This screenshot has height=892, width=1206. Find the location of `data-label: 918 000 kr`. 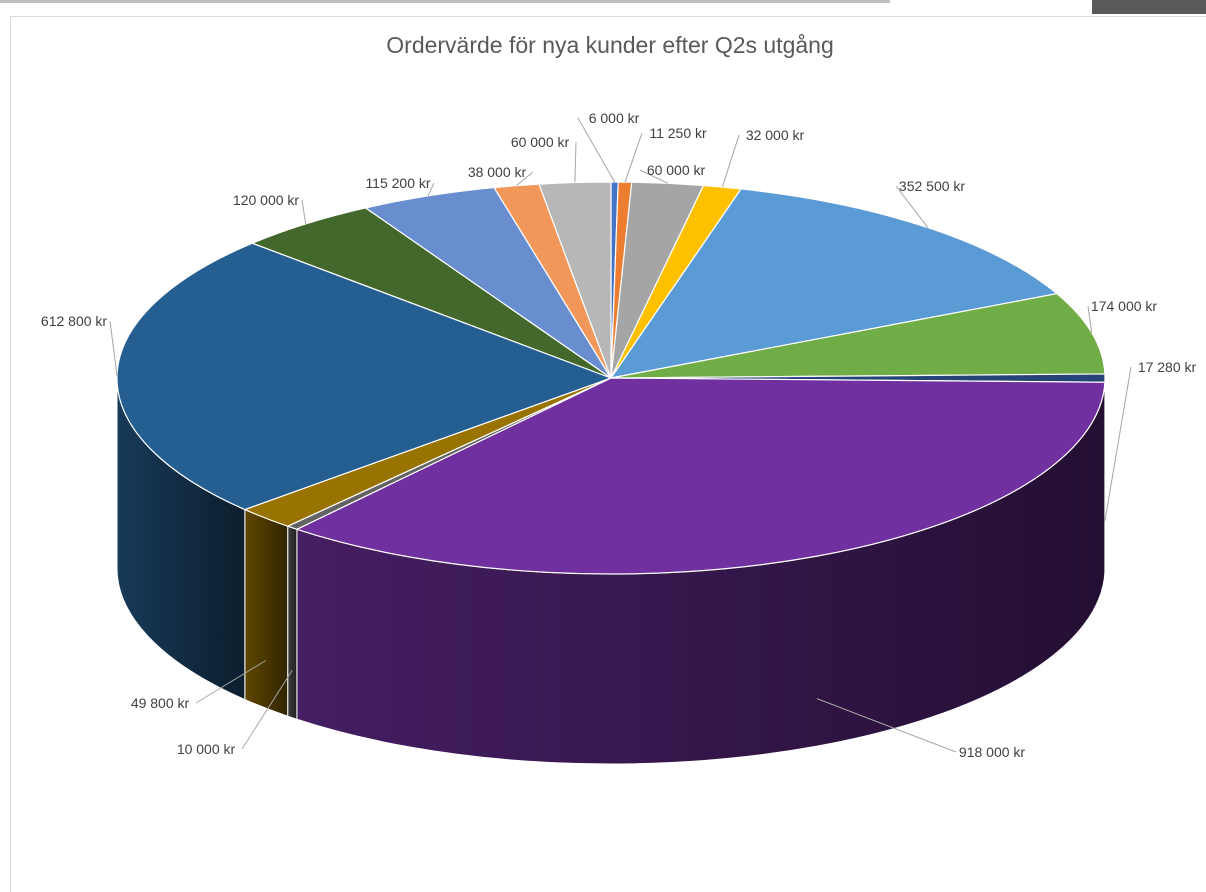

data-label: 918 000 kr is located at coordinates (992, 752).